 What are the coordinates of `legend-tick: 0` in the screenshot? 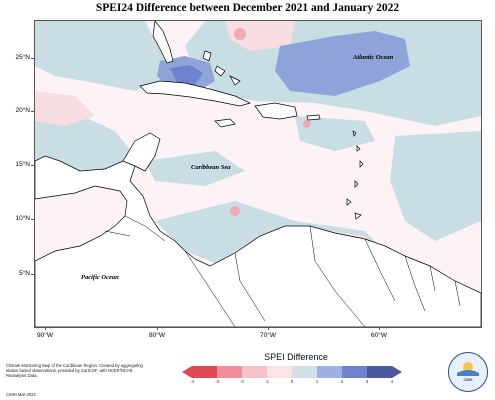 It's located at (292, 381).